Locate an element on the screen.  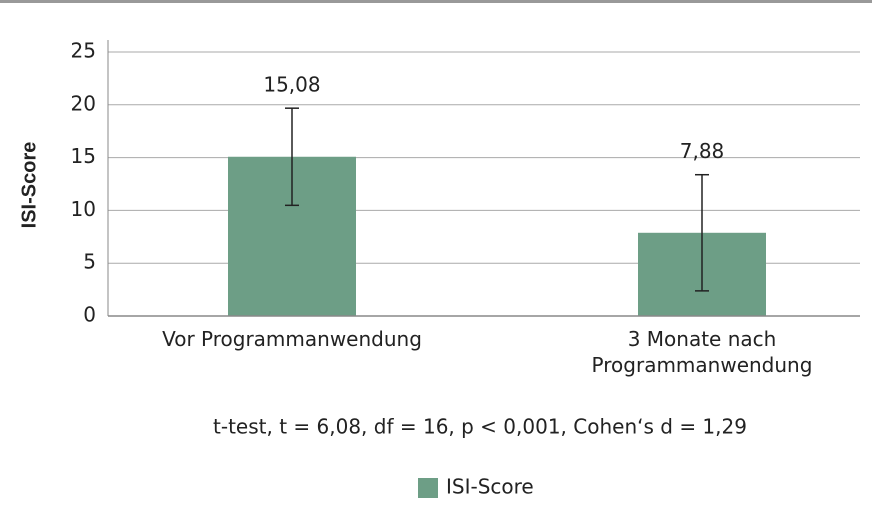
y-tick-label: 0 is located at coordinates (89, 315).